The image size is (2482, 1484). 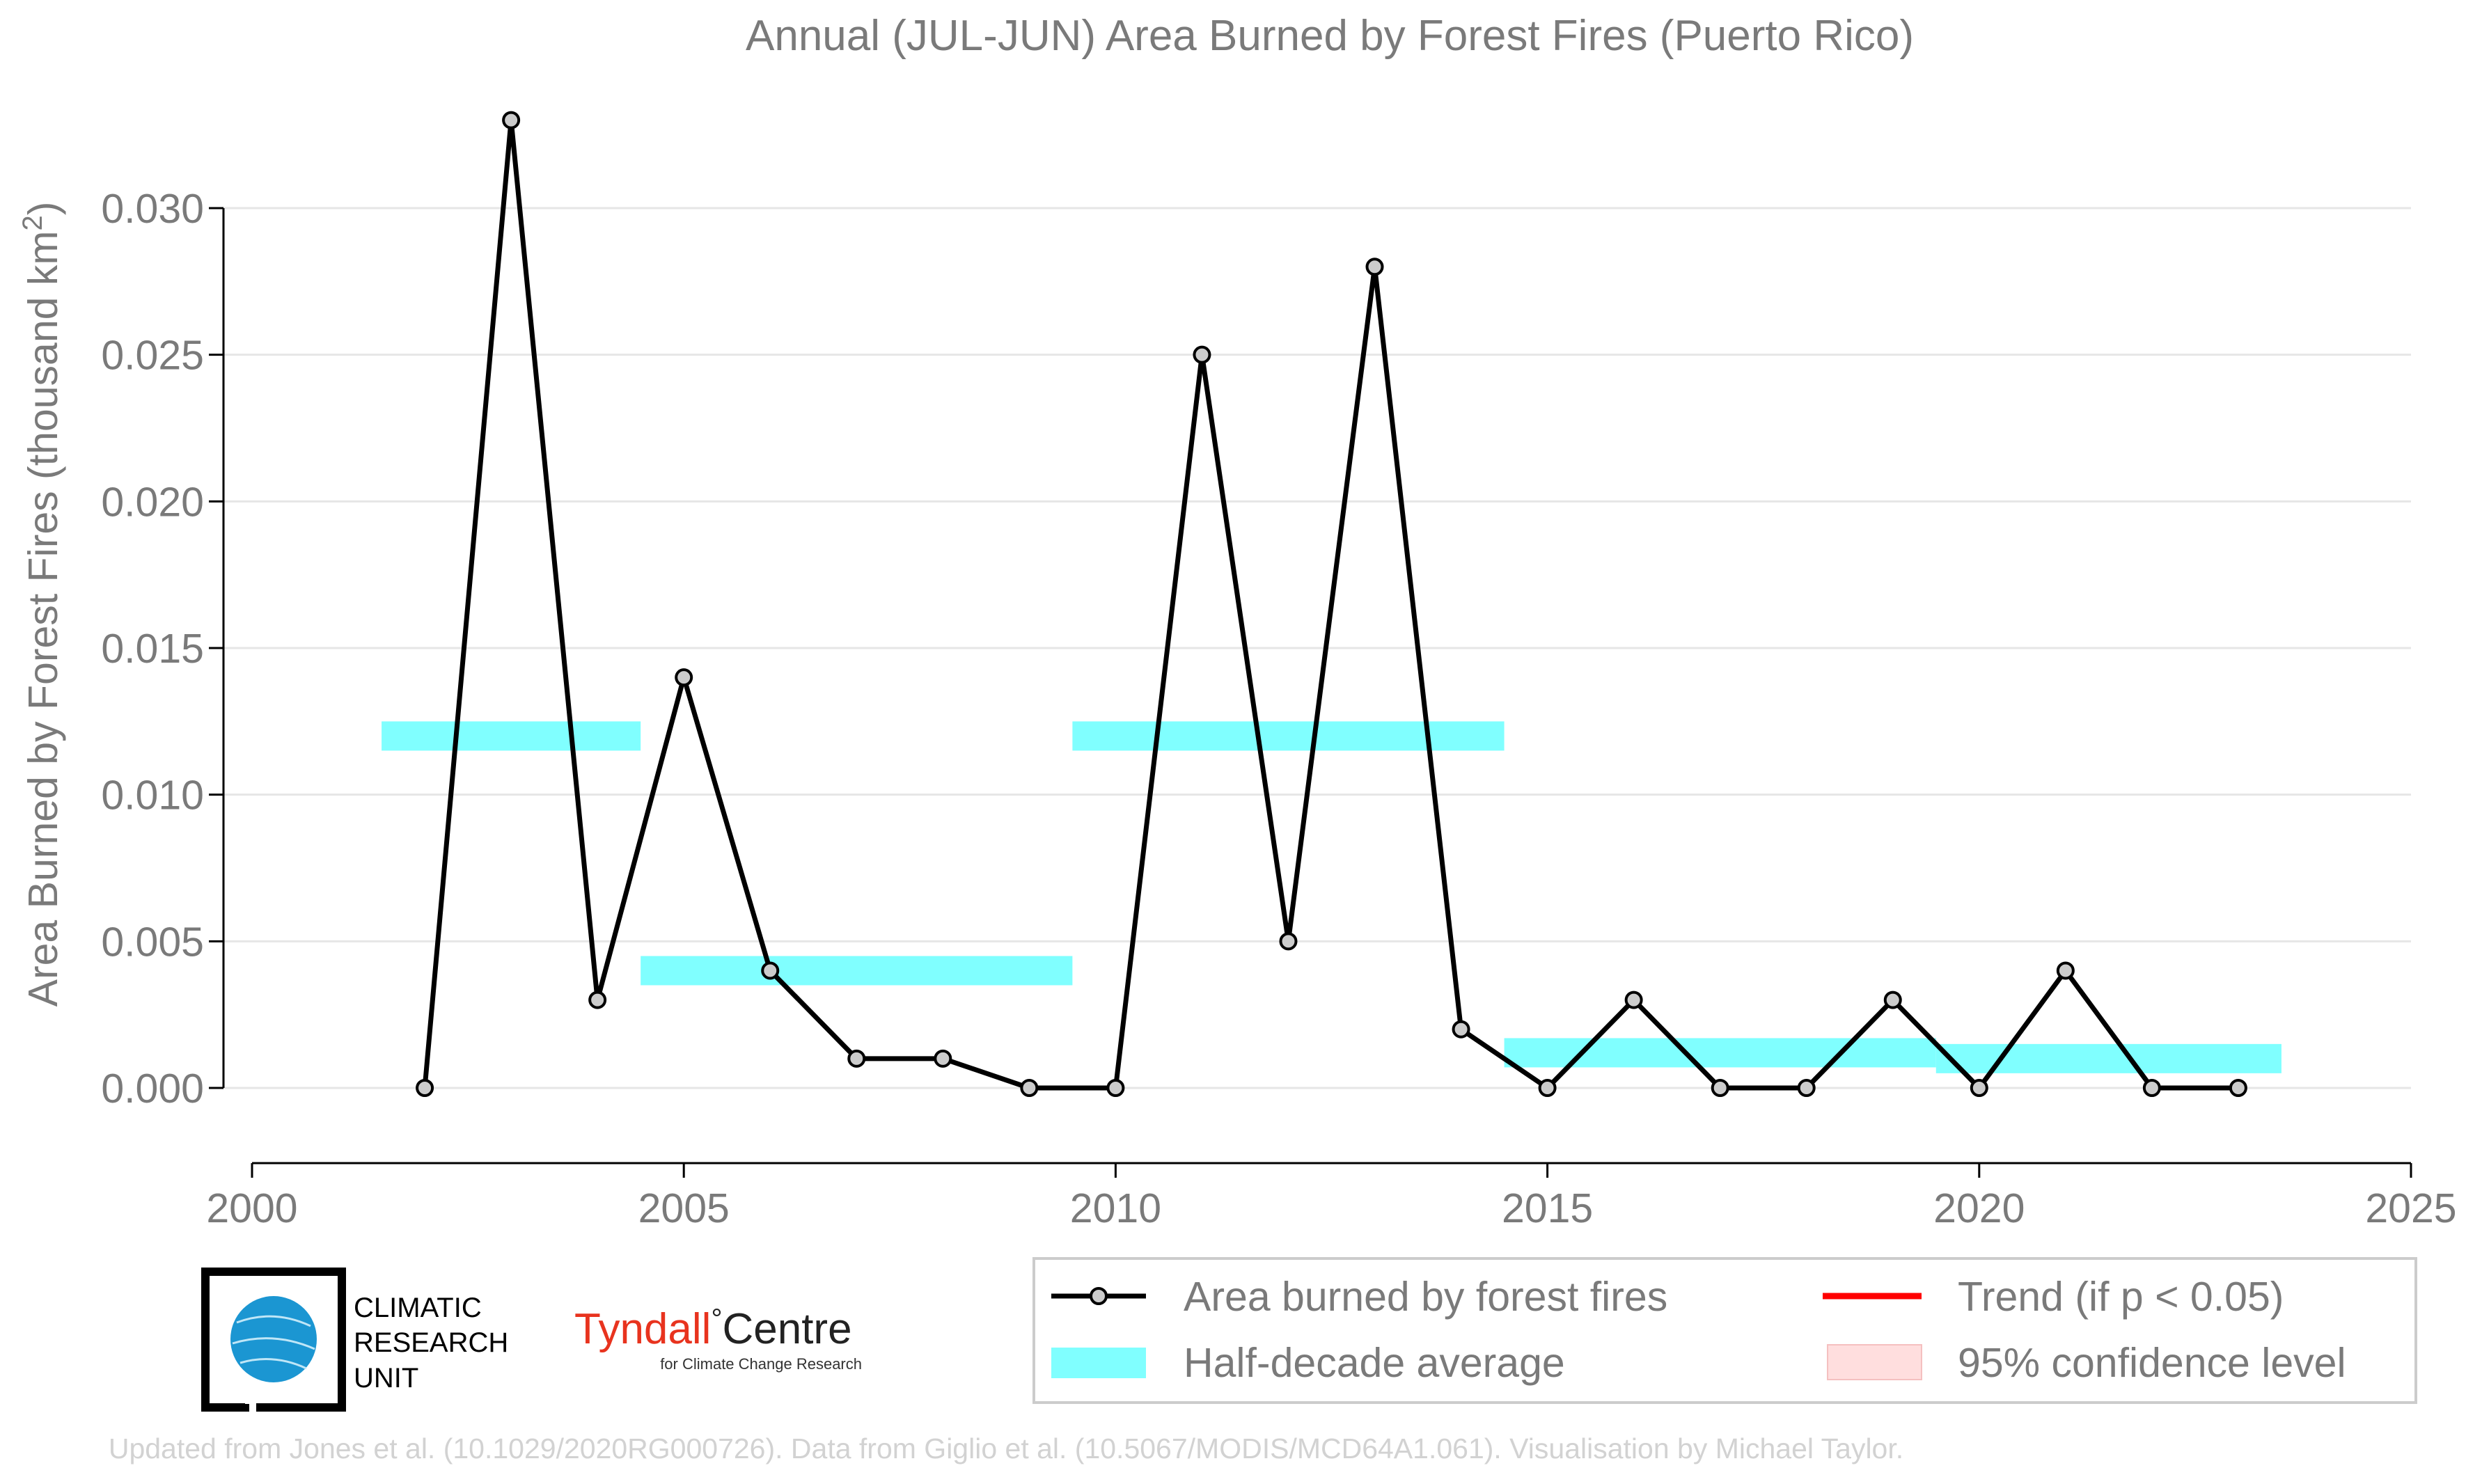 What do you see at coordinates (152, 649) in the screenshot?
I see `y-tick-label: 0.015` at bounding box center [152, 649].